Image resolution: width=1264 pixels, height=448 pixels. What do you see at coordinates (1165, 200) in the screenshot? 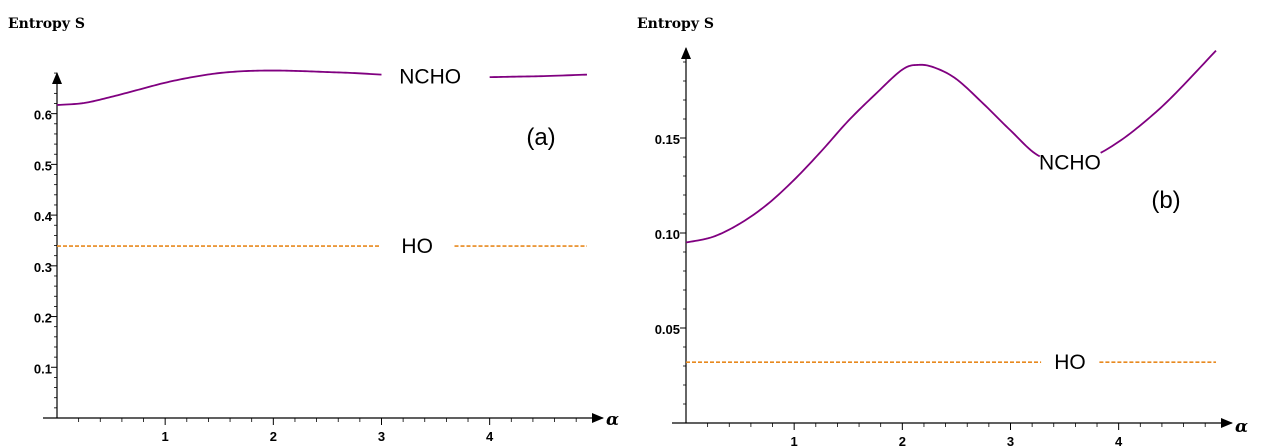
I see `panel-label: (b)` at bounding box center [1165, 200].